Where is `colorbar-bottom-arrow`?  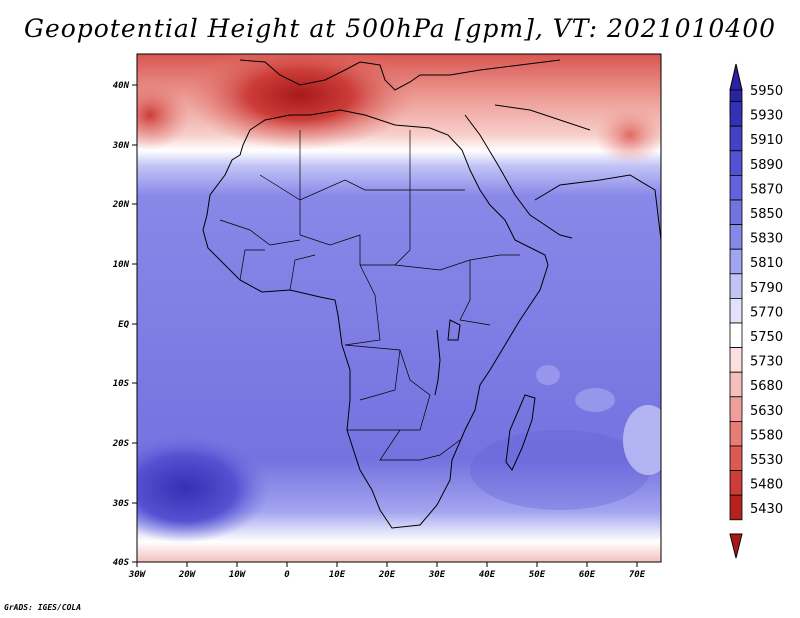 colorbar-bottom-arrow is located at coordinates (736, 546).